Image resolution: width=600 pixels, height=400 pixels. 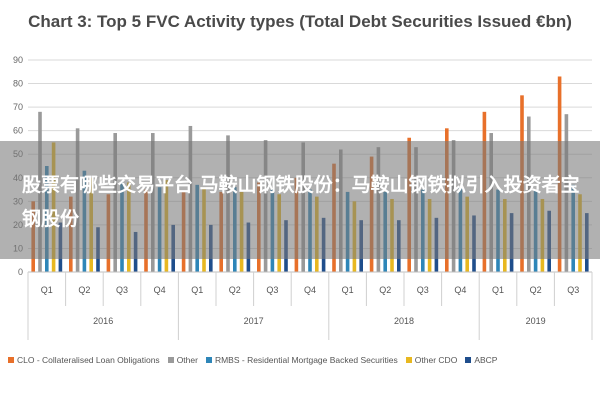 What do you see at coordinates (486, 360) in the screenshot?
I see `legend-label: ABCP` at bounding box center [486, 360].